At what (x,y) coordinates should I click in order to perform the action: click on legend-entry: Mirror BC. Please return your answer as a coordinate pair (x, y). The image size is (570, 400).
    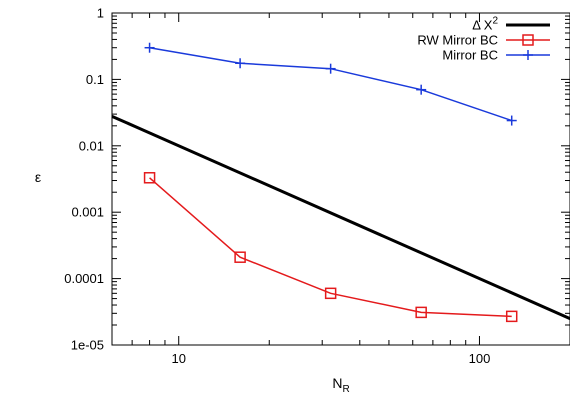
    Looking at the image, I should click on (496, 55).